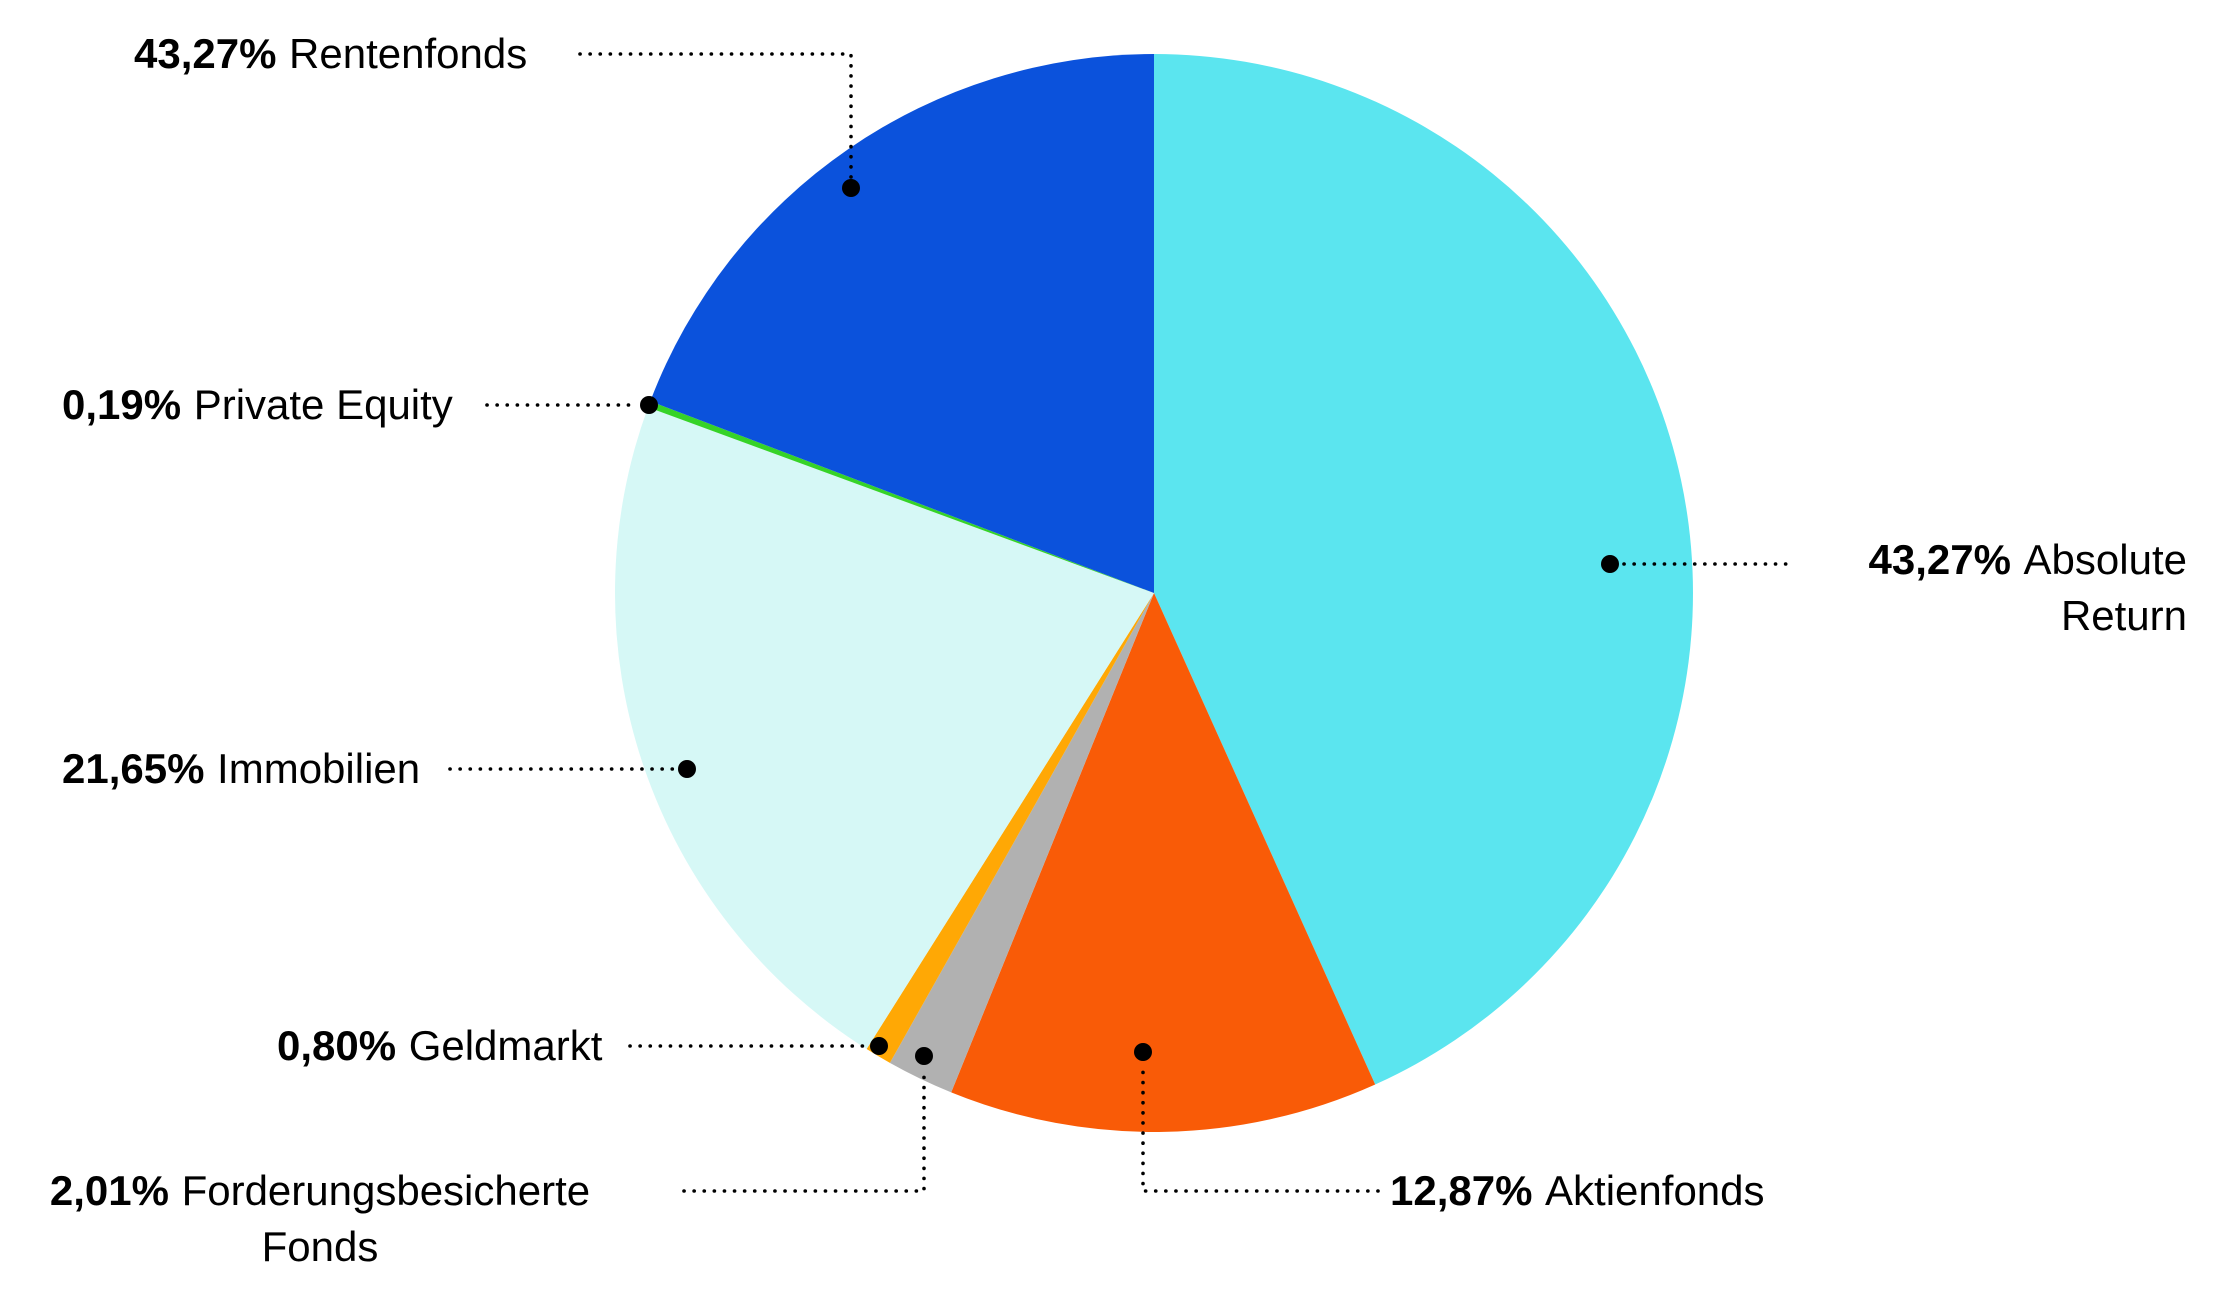  I want to click on label-aktienfonds-name: Aktienfonds, so click(1655, 1190).